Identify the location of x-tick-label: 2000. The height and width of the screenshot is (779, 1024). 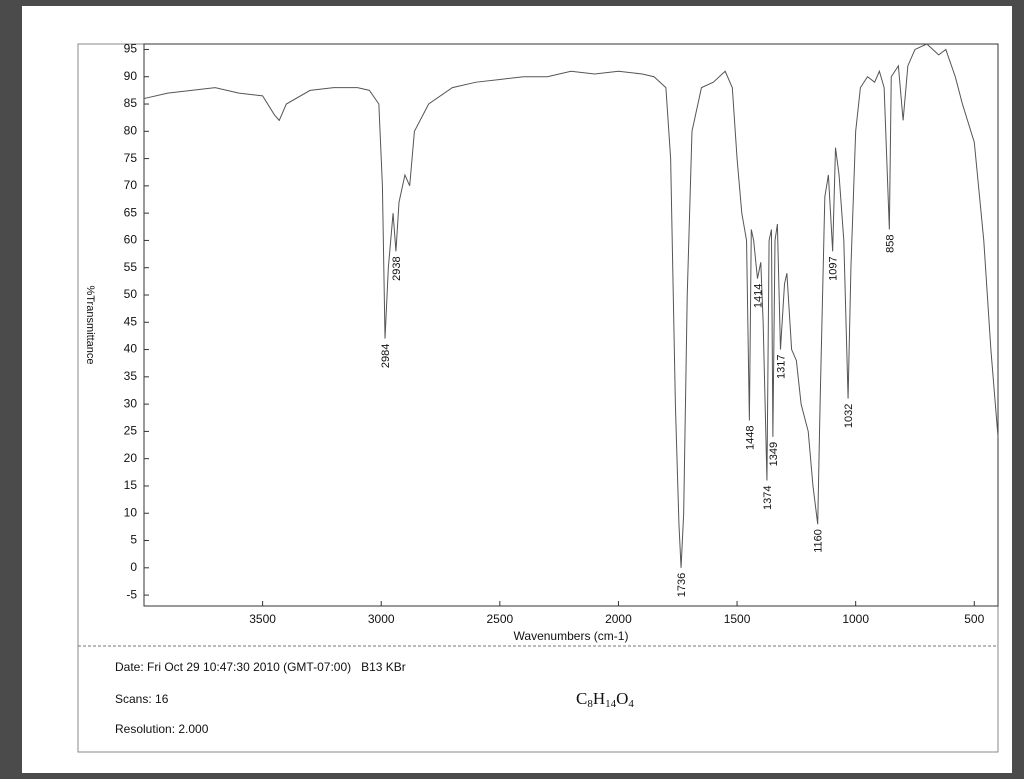
(618, 619).